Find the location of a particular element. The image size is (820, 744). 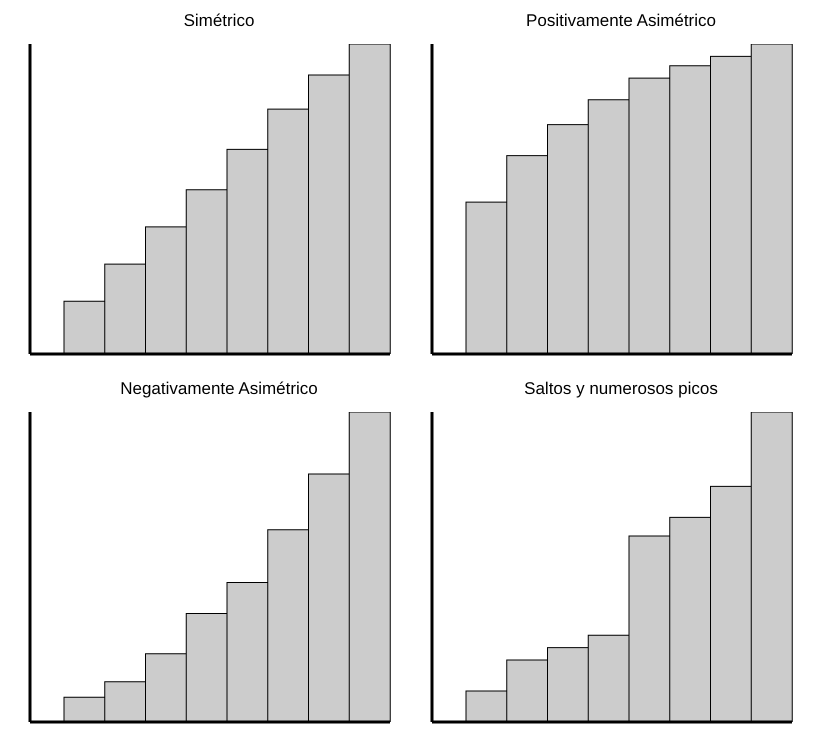

chart-title: Negativamente Asimétrico is located at coordinates (219, 389).